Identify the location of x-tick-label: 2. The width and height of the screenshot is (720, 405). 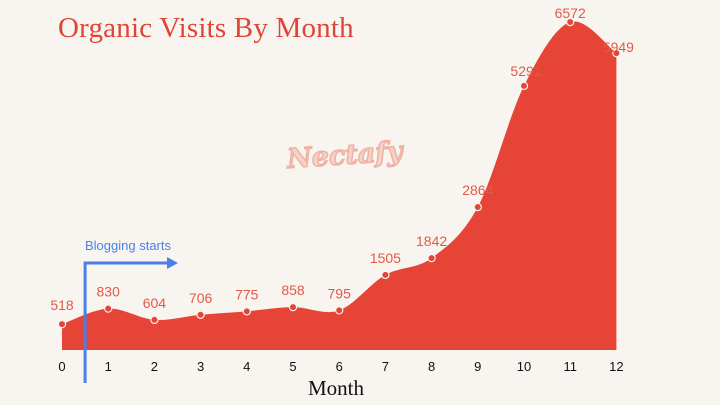
(154, 366).